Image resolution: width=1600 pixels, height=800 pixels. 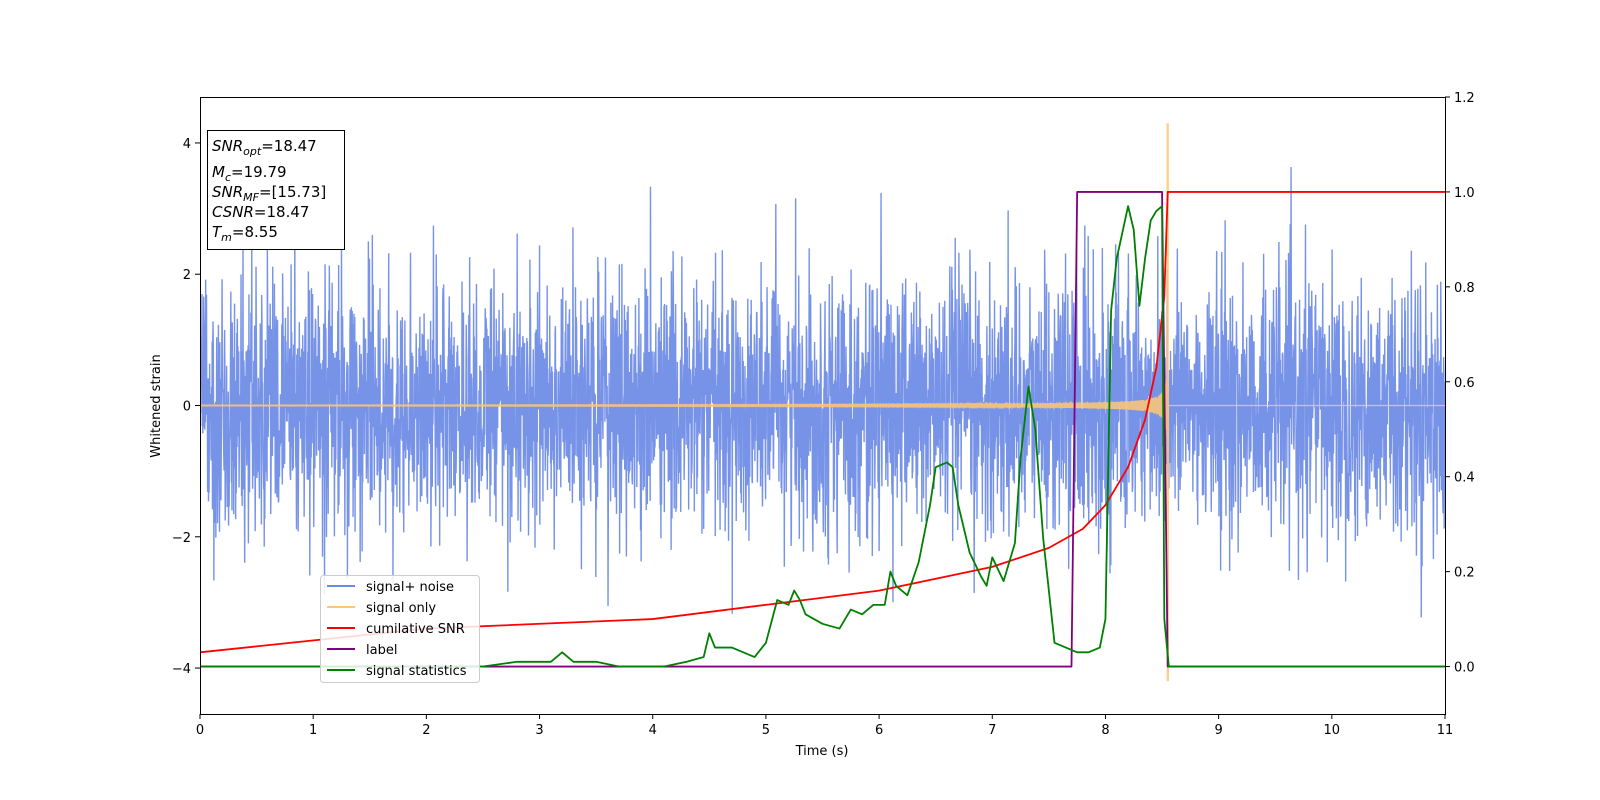 What do you see at coordinates (200, 730) in the screenshot?
I see `x-tick-label: 0` at bounding box center [200, 730].